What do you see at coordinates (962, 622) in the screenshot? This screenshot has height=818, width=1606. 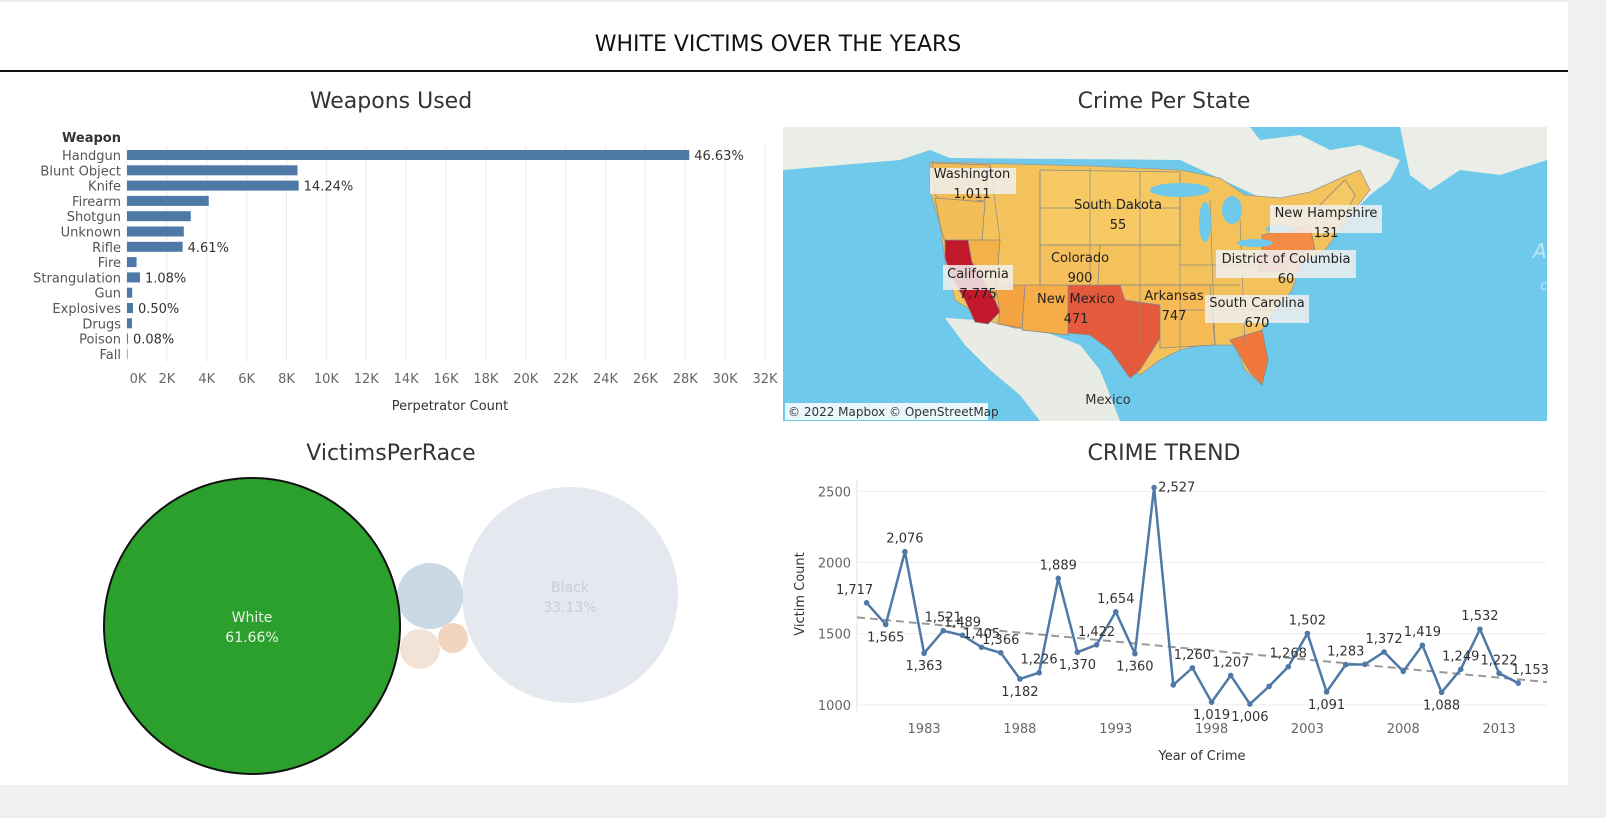 I see `victim-count-data-label: 1,489` at bounding box center [962, 622].